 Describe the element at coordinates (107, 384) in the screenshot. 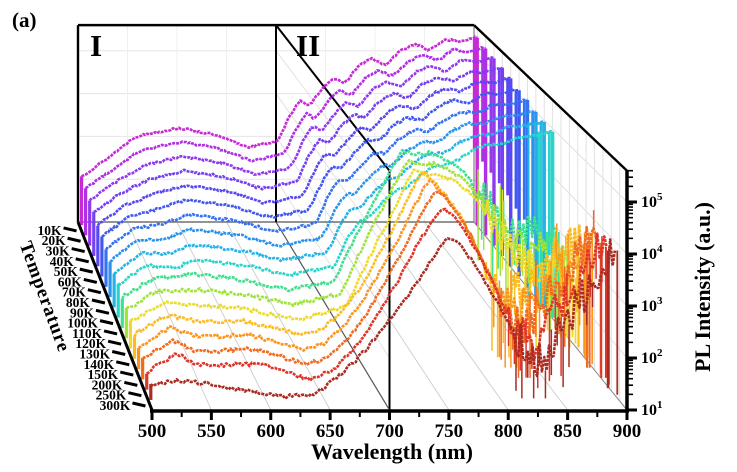

I see `temp-tick-label: 200K` at that location.